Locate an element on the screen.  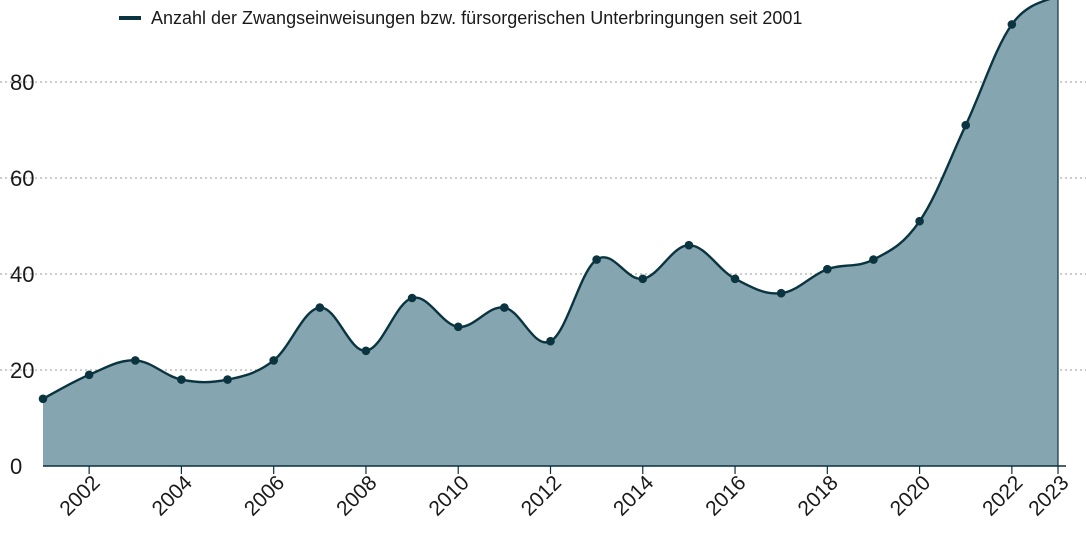
x-tick-label: 2002 is located at coordinates (79, 495).